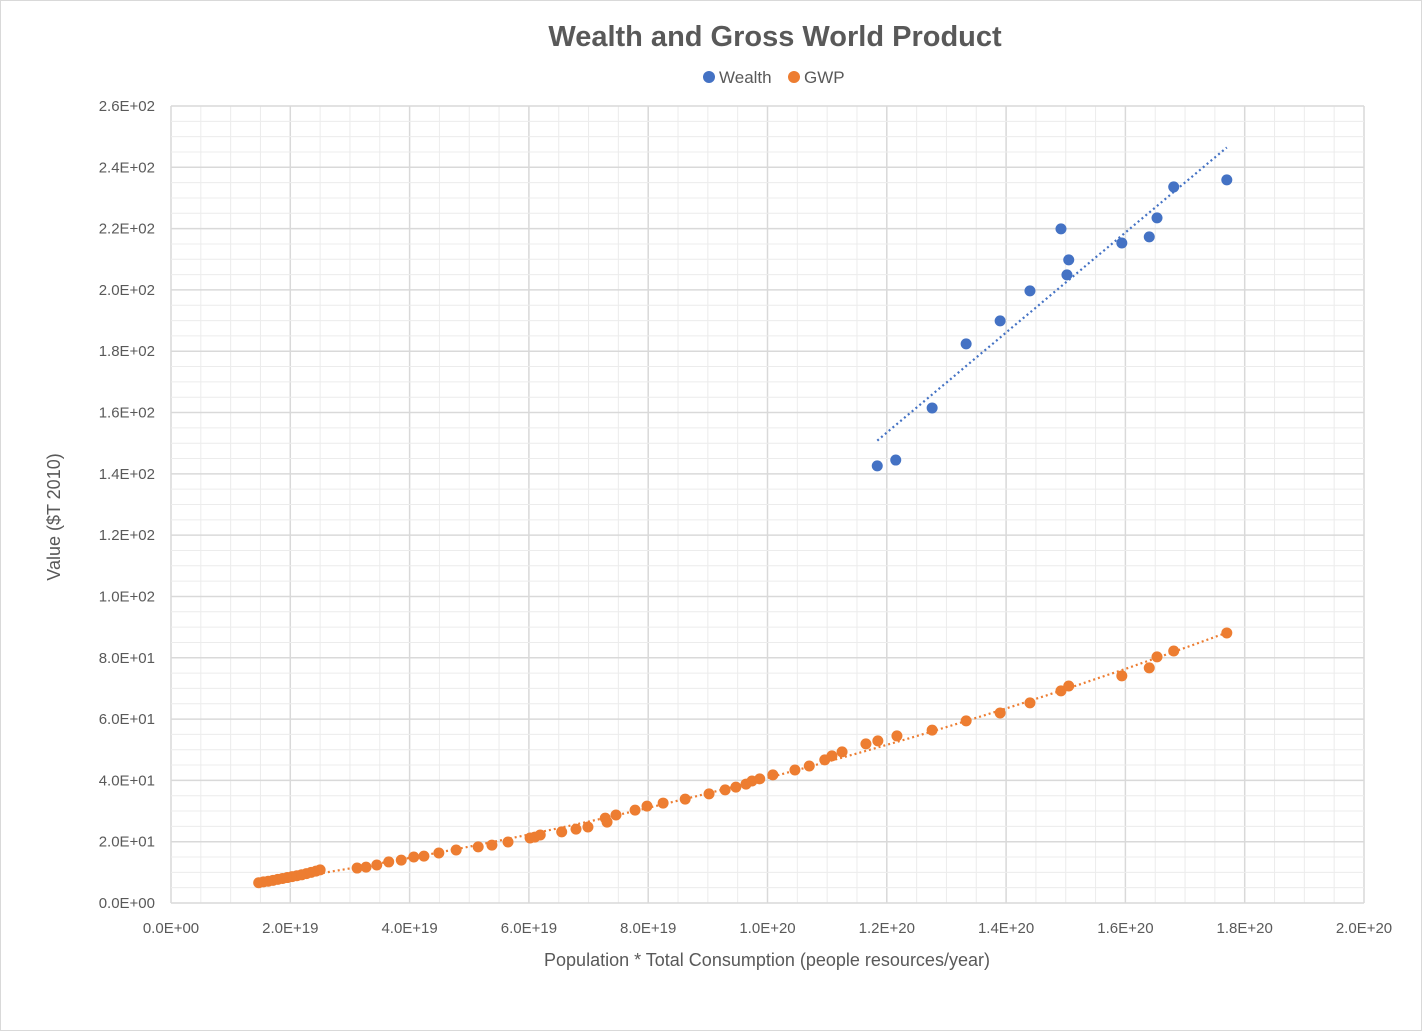  I want to click on y-tick-label: 1.4E+02, so click(127, 474).